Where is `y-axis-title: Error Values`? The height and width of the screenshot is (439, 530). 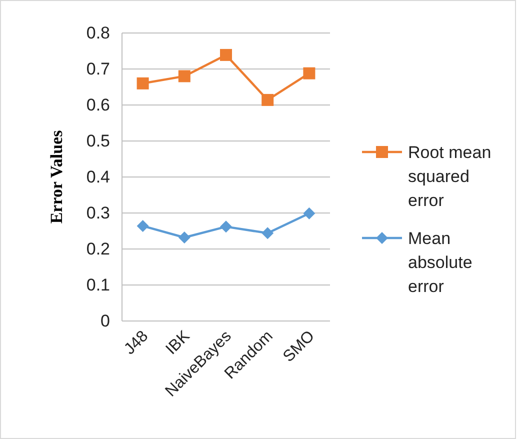
y-axis-title: Error Values is located at coordinates (56, 177).